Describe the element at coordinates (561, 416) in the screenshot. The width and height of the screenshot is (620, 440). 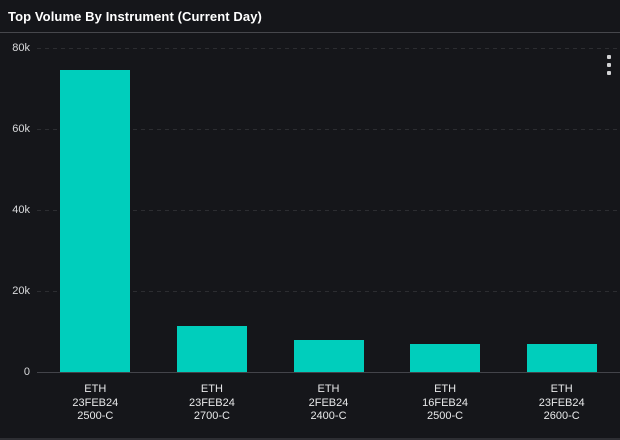
I see `x-tick-line: 2600-C` at that location.